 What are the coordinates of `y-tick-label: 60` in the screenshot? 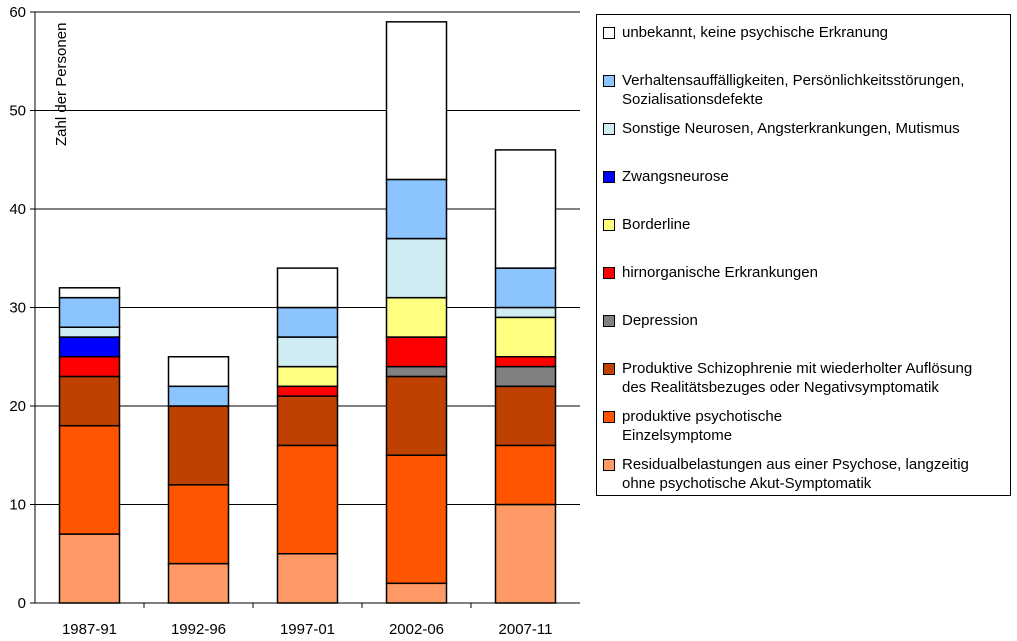 It's located at (17, 12).